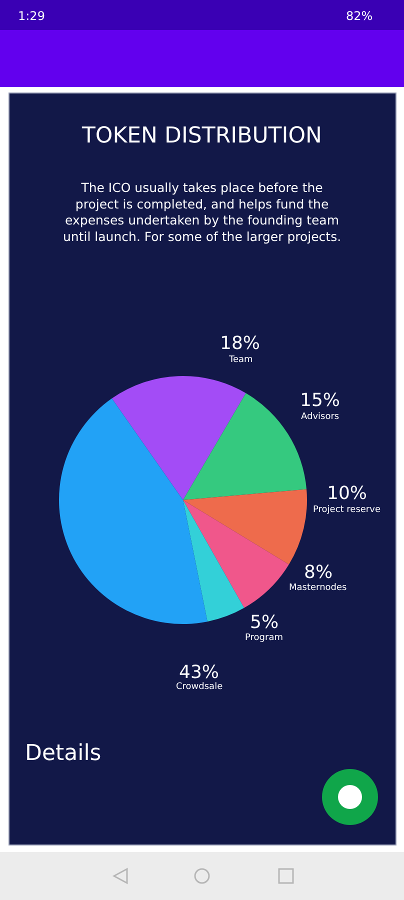 Image resolution: width=404 pixels, height=900 pixels. I want to click on slice-label: Team, so click(240, 360).